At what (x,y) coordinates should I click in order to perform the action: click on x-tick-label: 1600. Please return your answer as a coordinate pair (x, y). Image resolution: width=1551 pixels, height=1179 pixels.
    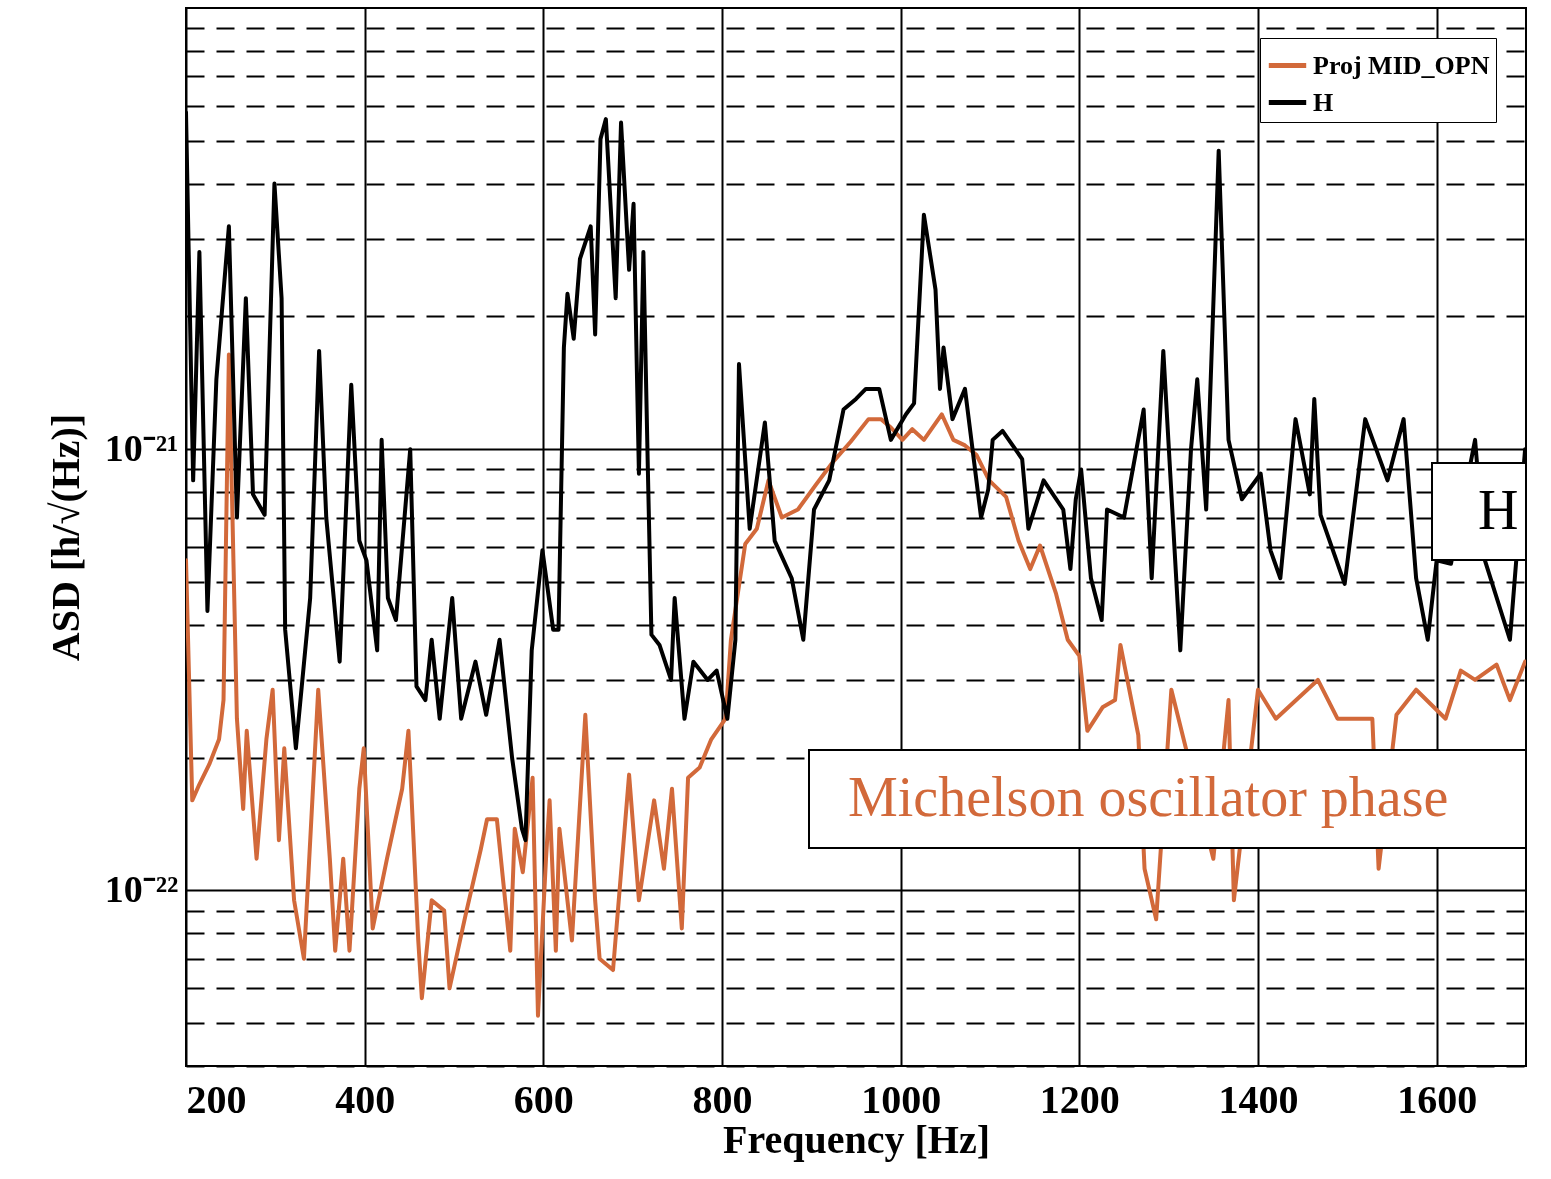
    Looking at the image, I should click on (1437, 1099).